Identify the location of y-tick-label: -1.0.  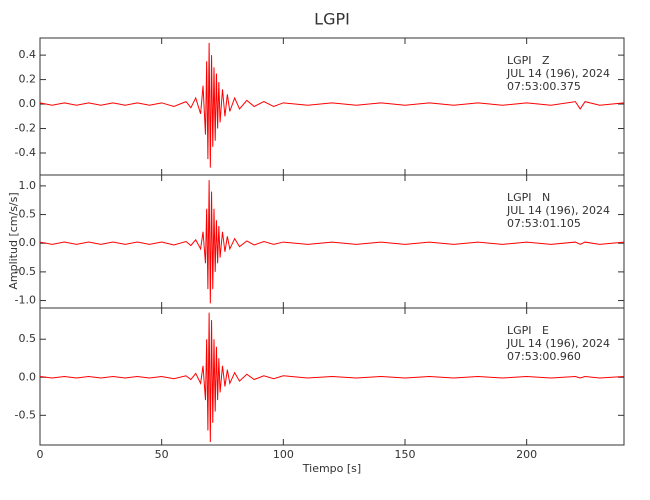
(25, 300).